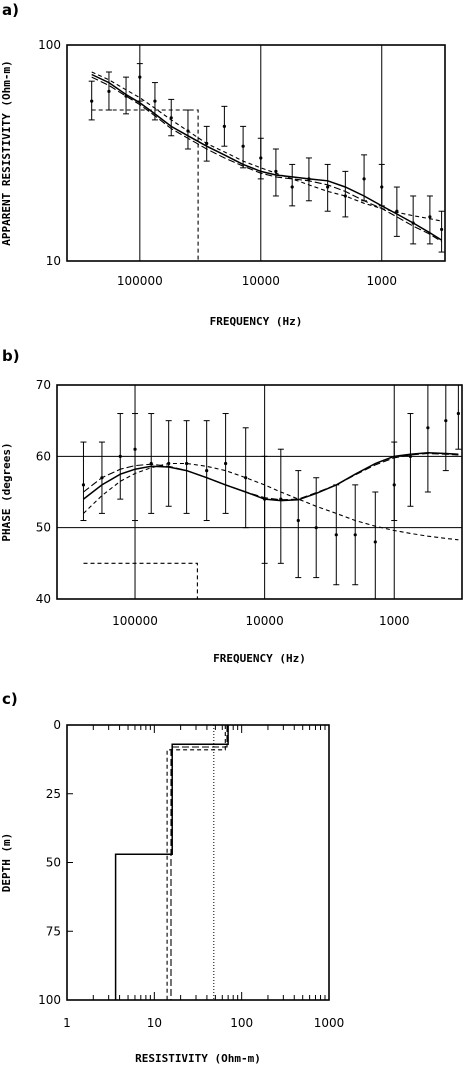 The image size is (474, 1067). Describe the element at coordinates (10, 10) in the screenshot. I see `panel-a-label: a)` at that location.